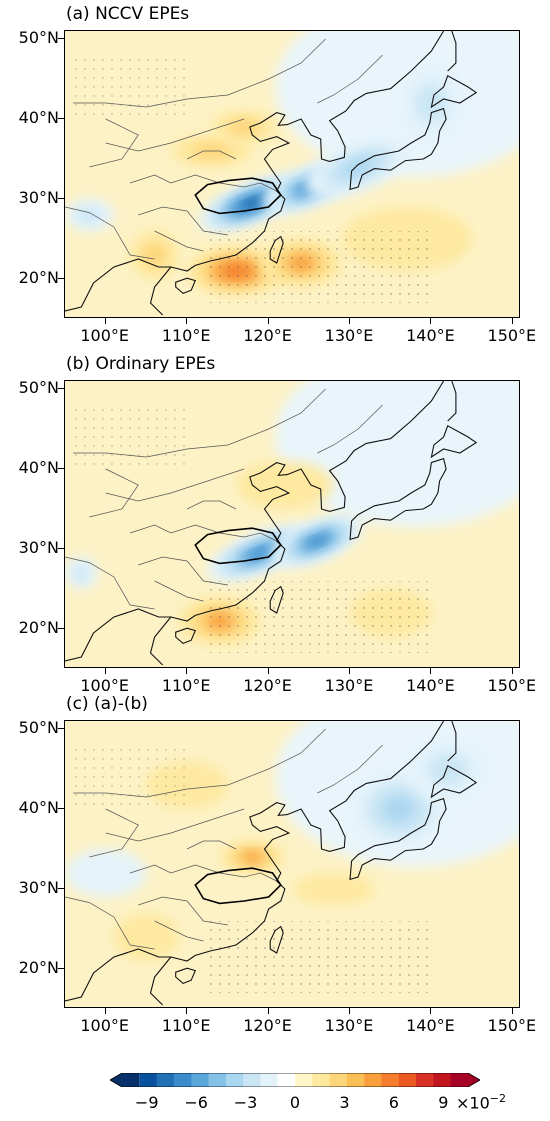 This screenshot has height=1121, width=550. What do you see at coordinates (105, 1025) in the screenshot?
I see `lon-tick-label: 100°E` at bounding box center [105, 1025].